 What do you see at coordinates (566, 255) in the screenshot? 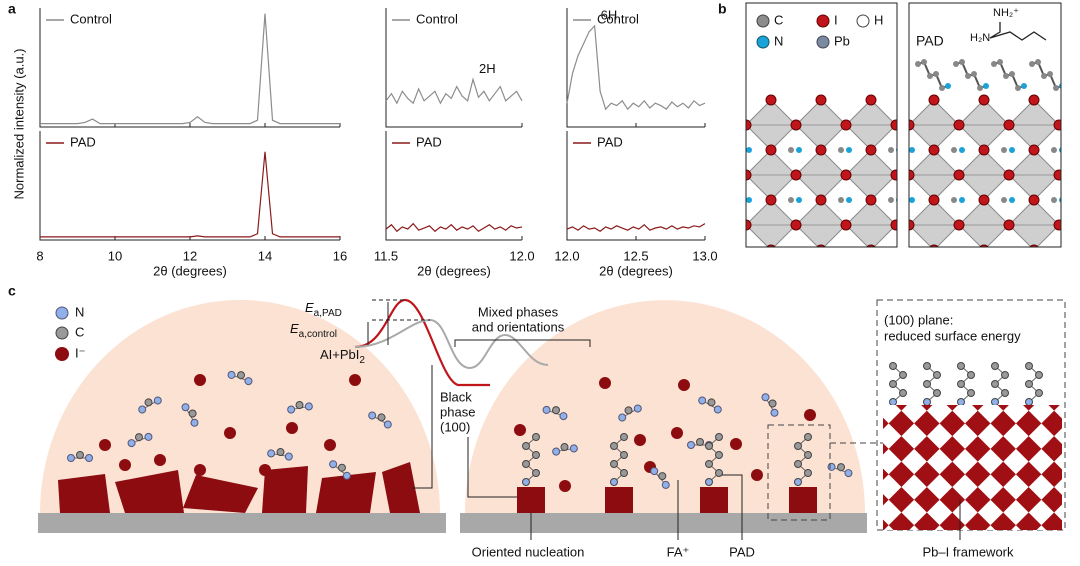
I see `x-tick-label: 12.0` at bounding box center [566, 255].